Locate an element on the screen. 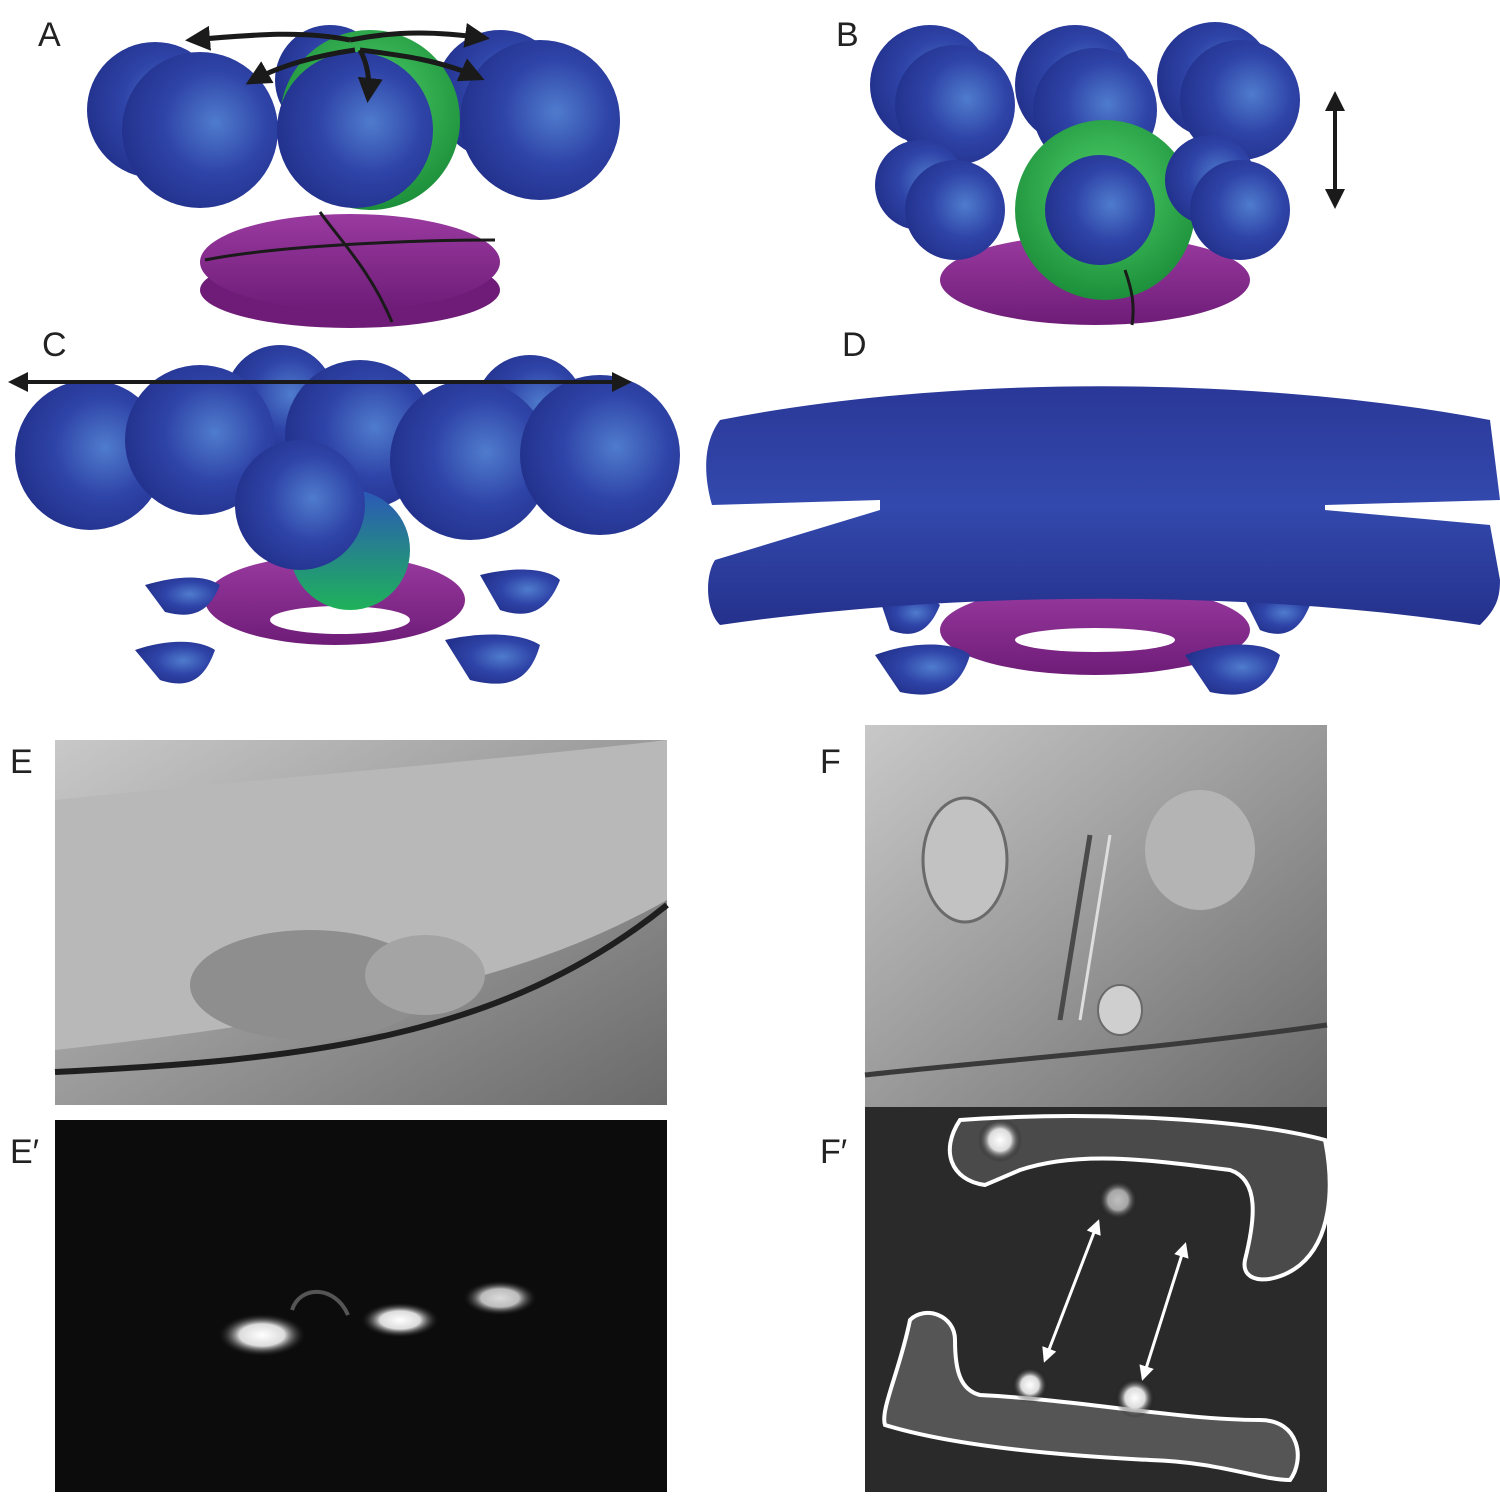 The height and width of the screenshot is (1500, 1500). panel-b is located at coordinates (1107, 174).